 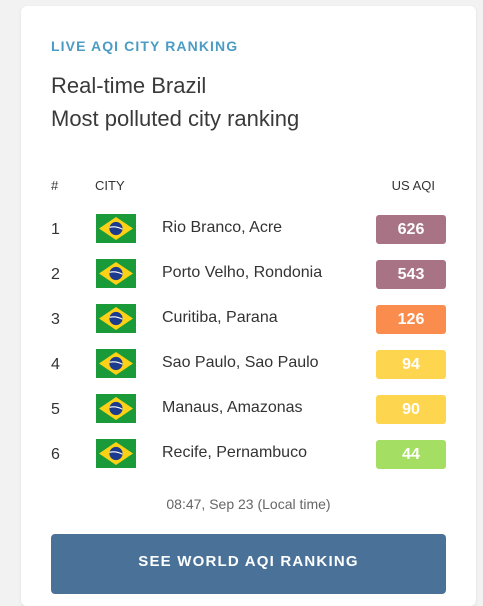 I want to click on aqi-badge: 626, so click(x=411, y=229).